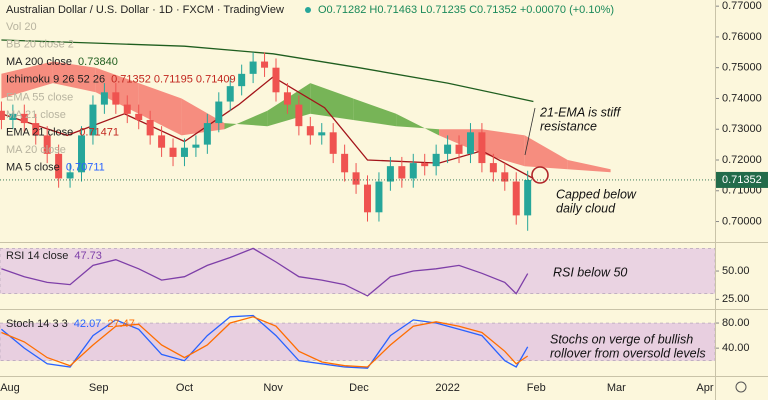 The height and width of the screenshot is (400, 768). What do you see at coordinates (98, 62) in the screenshot?
I see `legend-value: 0.73840` at bounding box center [98, 62].